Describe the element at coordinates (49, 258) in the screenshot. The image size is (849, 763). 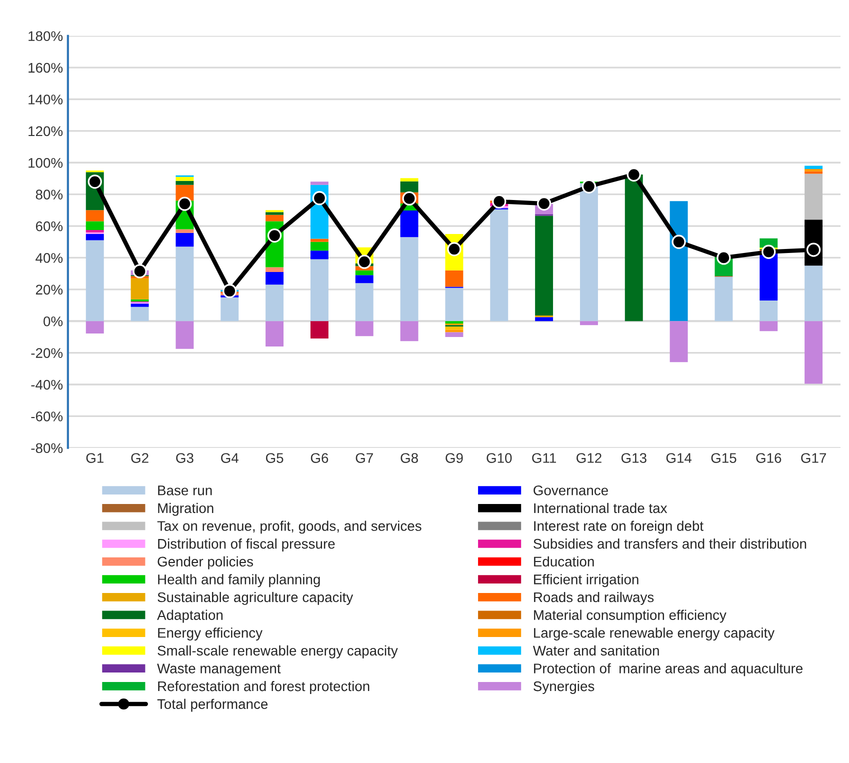
I see `y-tick-label: 40%` at that location.